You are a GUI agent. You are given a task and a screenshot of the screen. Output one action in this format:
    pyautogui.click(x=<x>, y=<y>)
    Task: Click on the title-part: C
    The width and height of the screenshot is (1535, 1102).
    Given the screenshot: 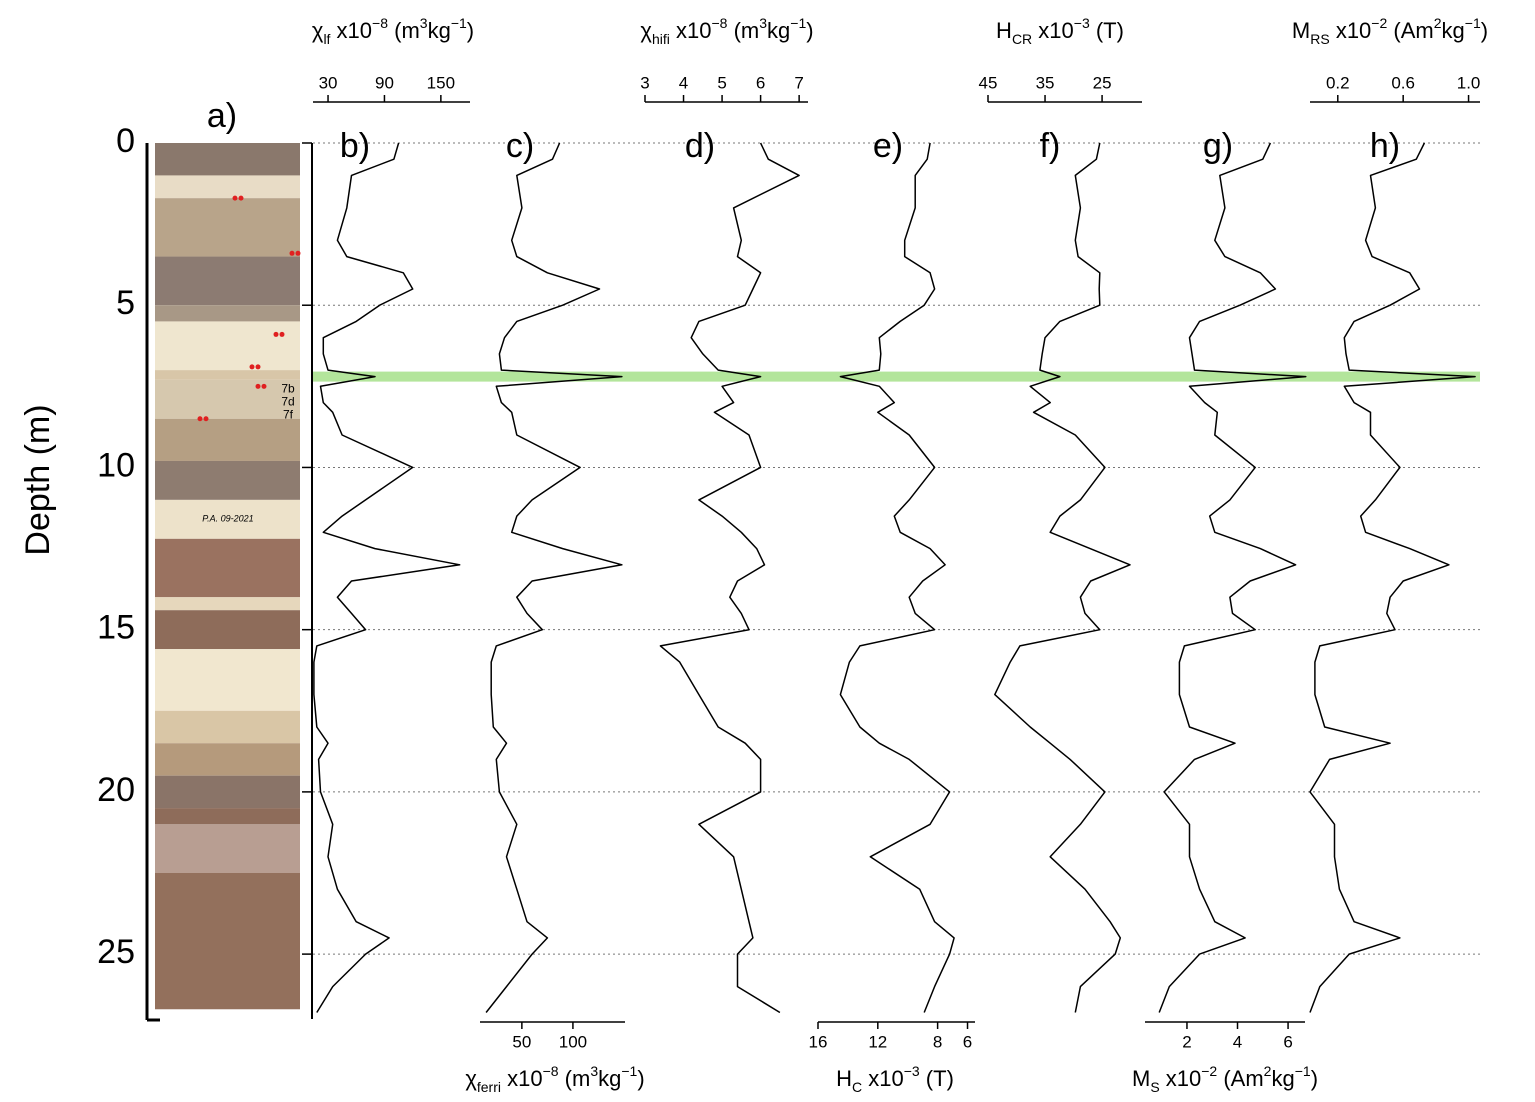 What is the action you would take?
    pyautogui.click(x=857, y=1087)
    